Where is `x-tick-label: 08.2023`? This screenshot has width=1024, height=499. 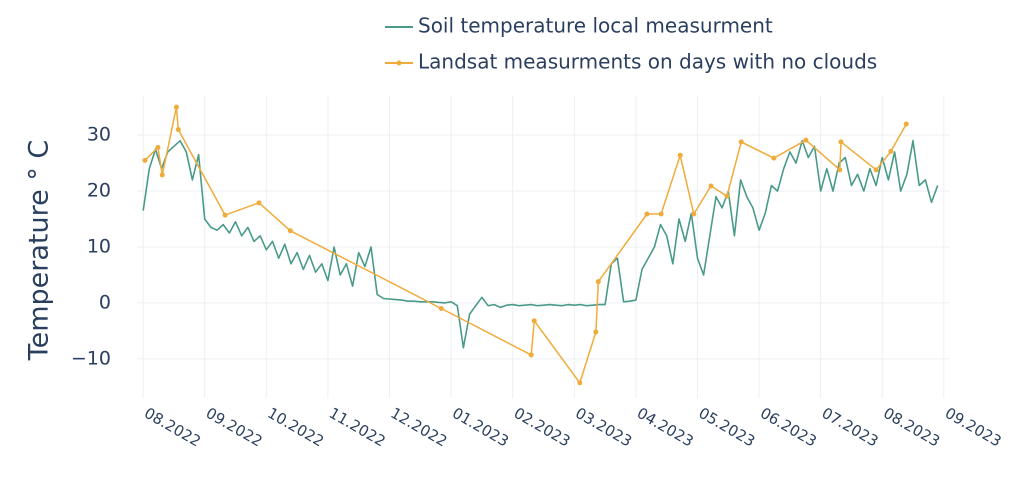 x-tick-label: 08.2023 is located at coordinates (911, 427).